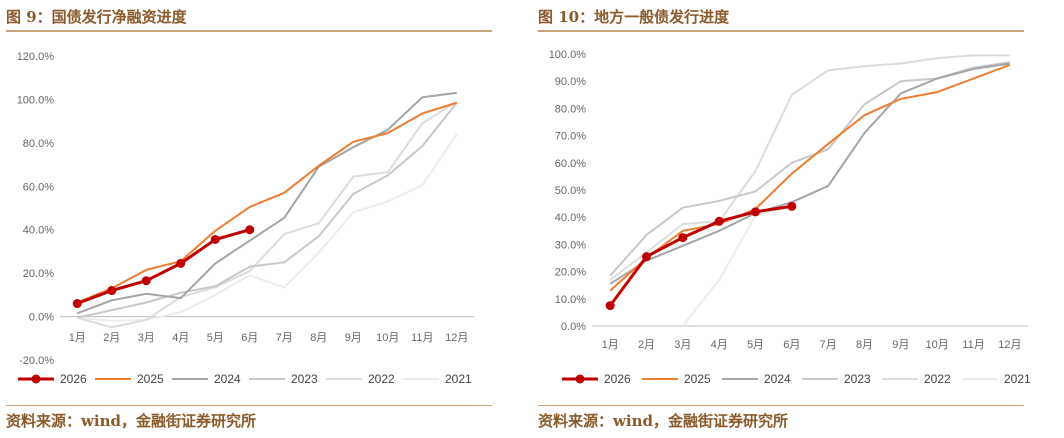 Image resolution: width=1064 pixels, height=438 pixels. I want to click on y-tick-label: 90.0%, so click(570, 82).